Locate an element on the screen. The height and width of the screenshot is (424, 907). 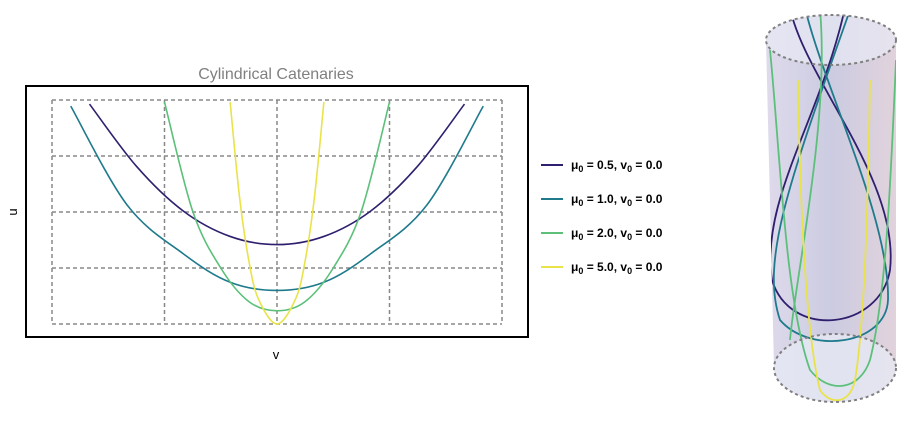
y-axis-label: u is located at coordinates (12, 211).